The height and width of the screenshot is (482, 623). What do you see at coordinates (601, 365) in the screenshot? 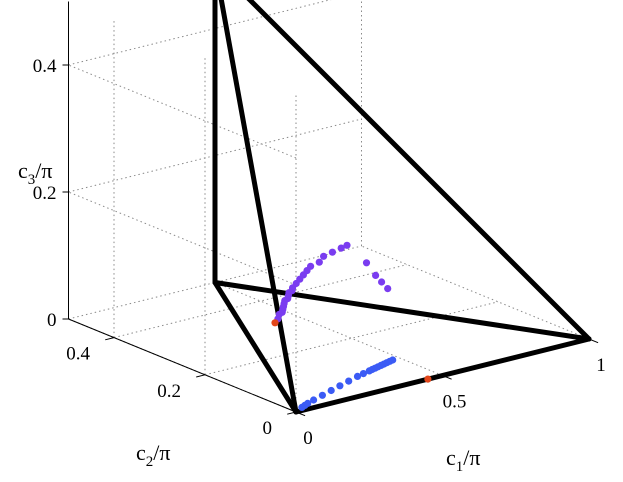
I see `x-tick-label: 1` at bounding box center [601, 365].